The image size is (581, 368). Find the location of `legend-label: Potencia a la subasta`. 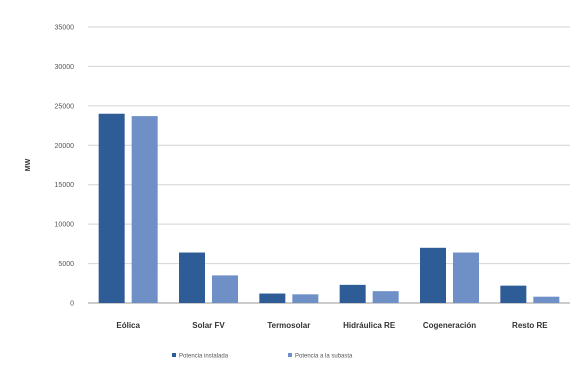

legend-label: Potencia a la subasta is located at coordinates (324, 357).